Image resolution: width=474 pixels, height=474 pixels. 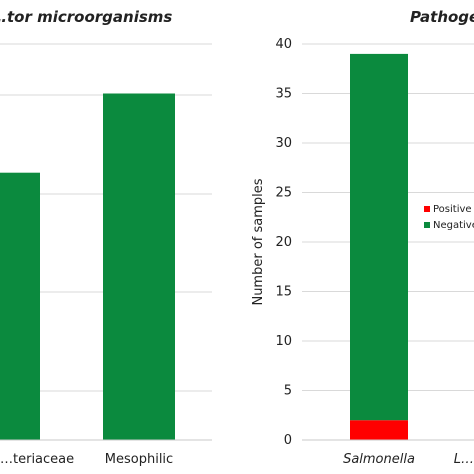 What do you see at coordinates (288, 440) in the screenshot?
I see `right-y-tick-label: 0` at bounding box center [288, 440].